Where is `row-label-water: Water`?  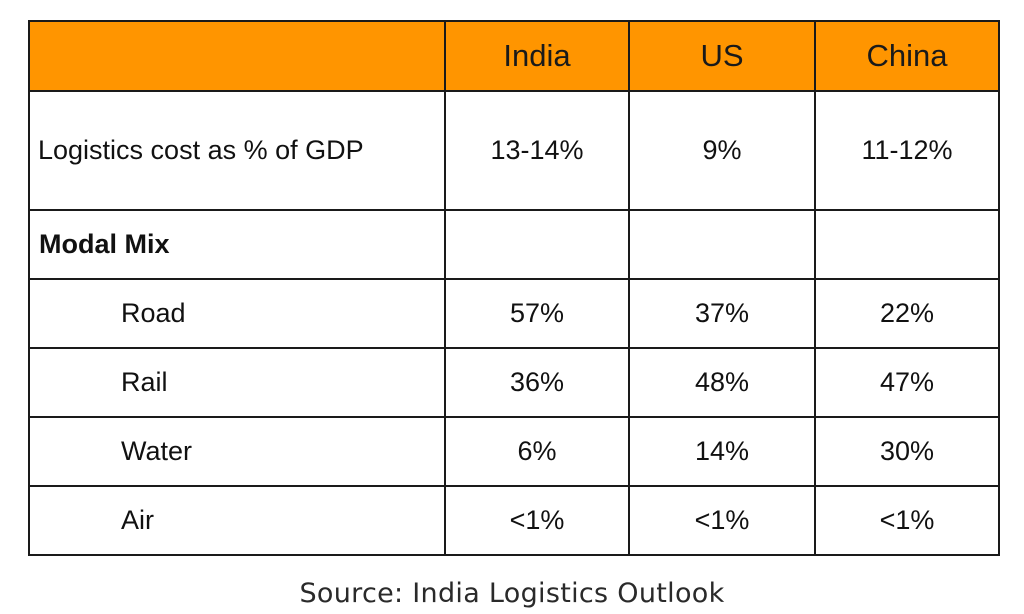
row-label-water: Water is located at coordinates (237, 451).